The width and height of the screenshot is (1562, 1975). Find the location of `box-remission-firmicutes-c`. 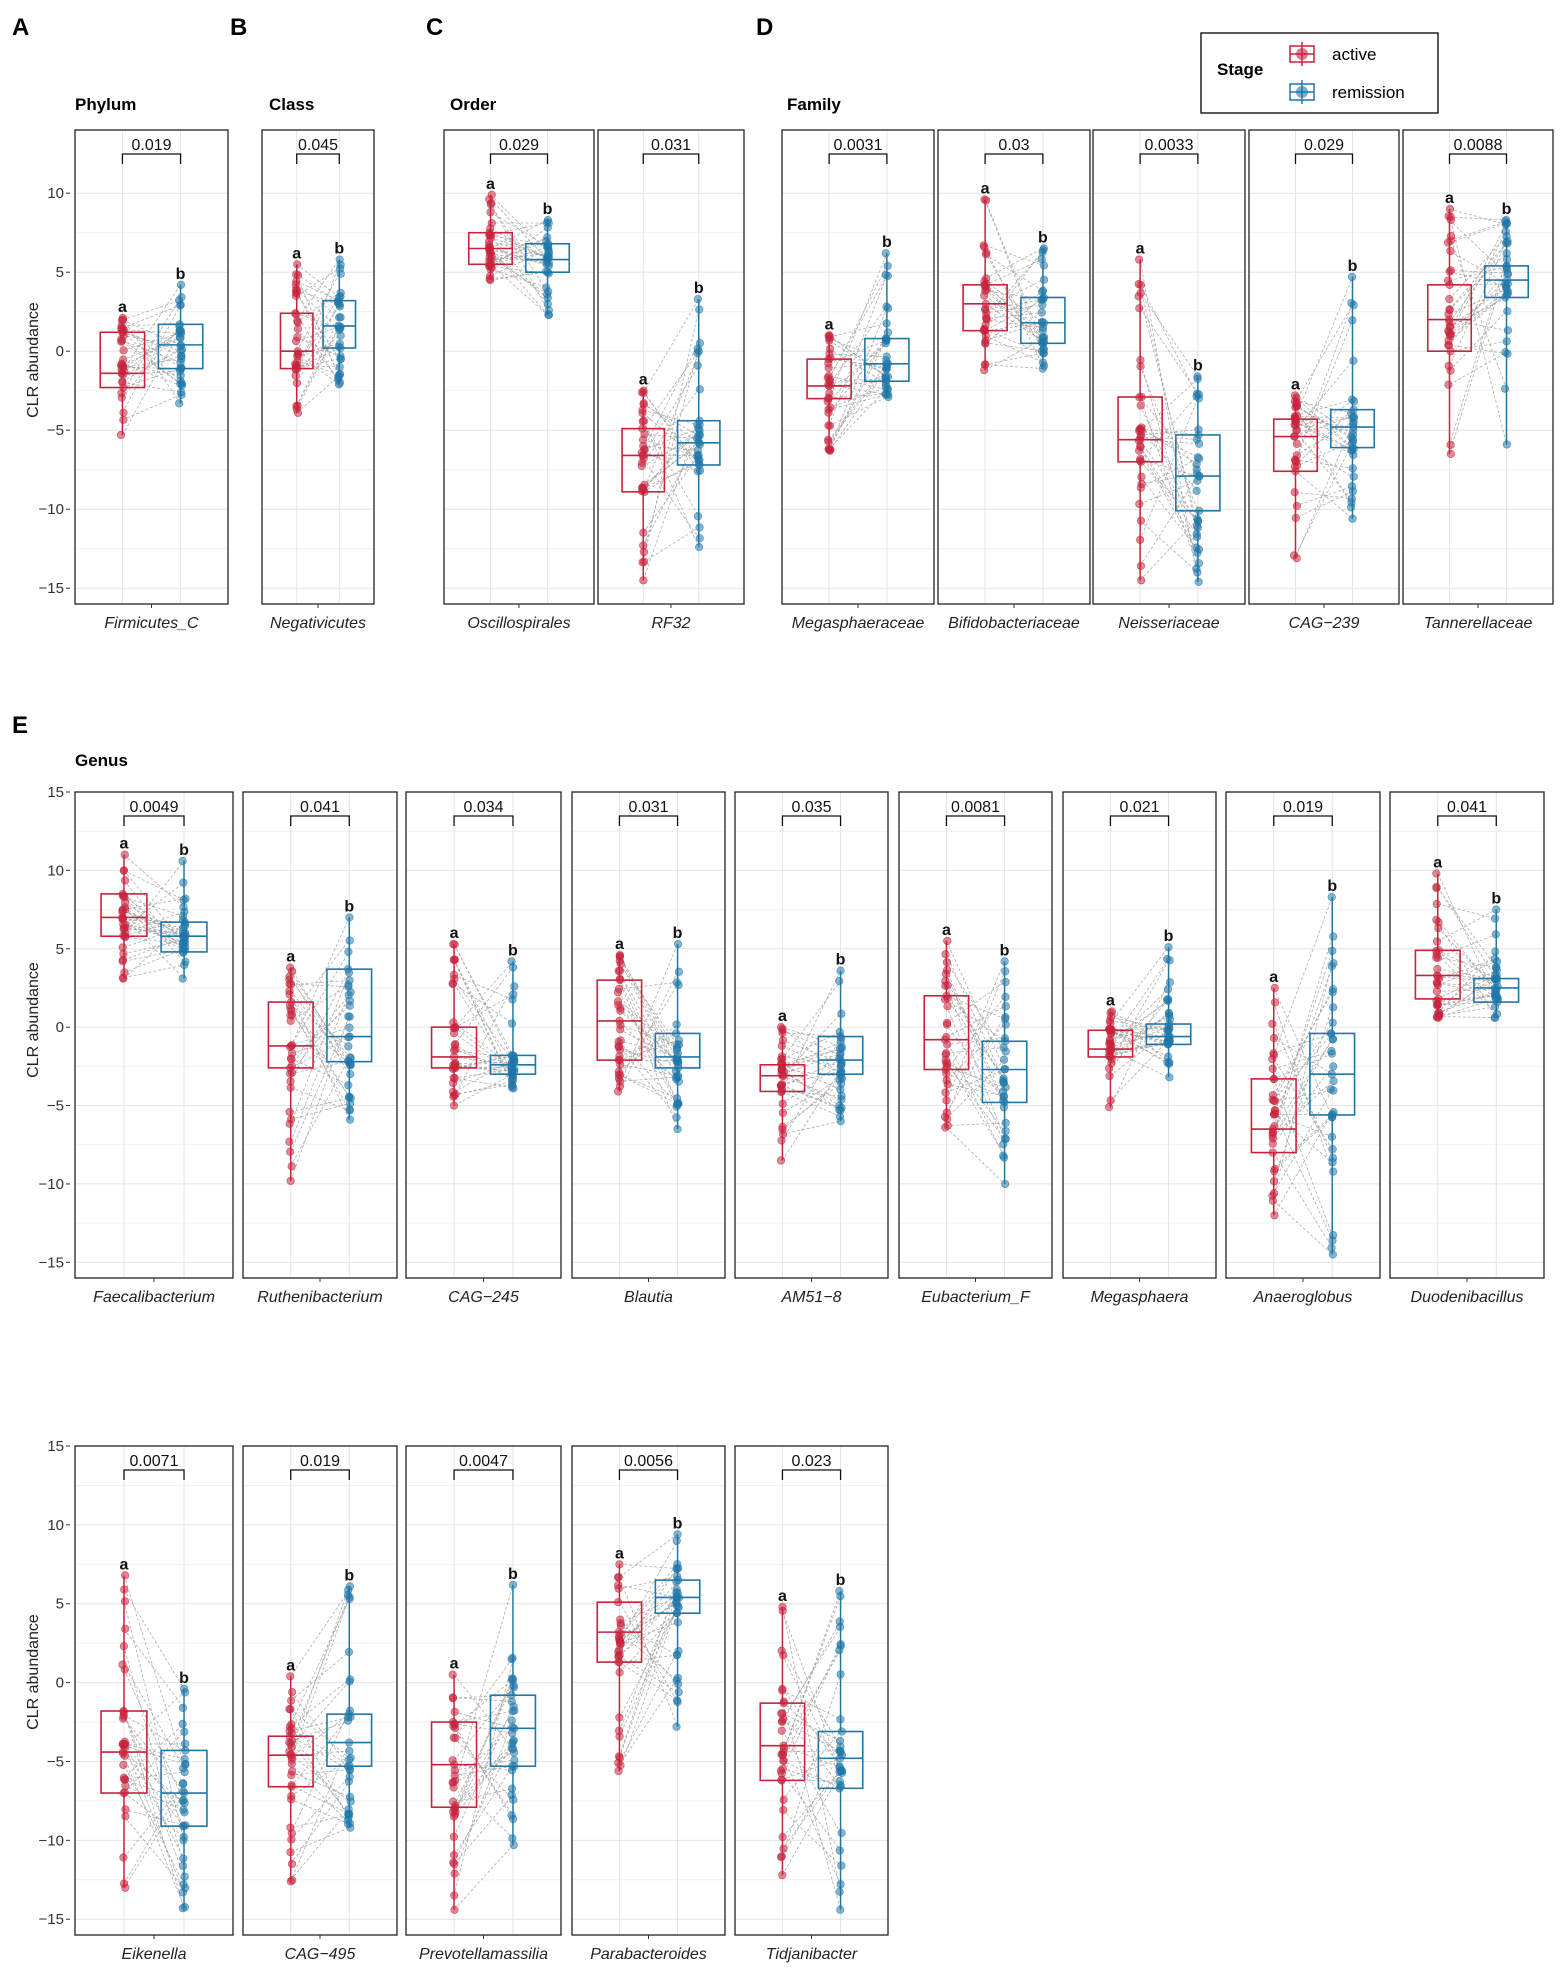

box-remission-firmicutes-c is located at coordinates (180, 346).